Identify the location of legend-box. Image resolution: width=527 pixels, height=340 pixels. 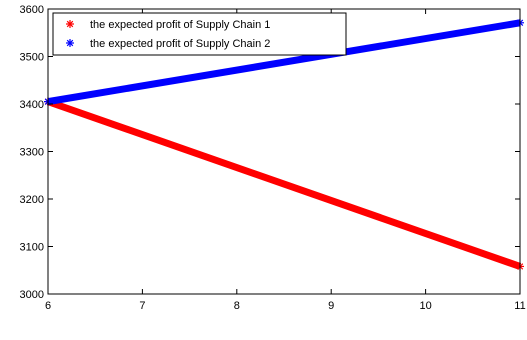
(199, 34).